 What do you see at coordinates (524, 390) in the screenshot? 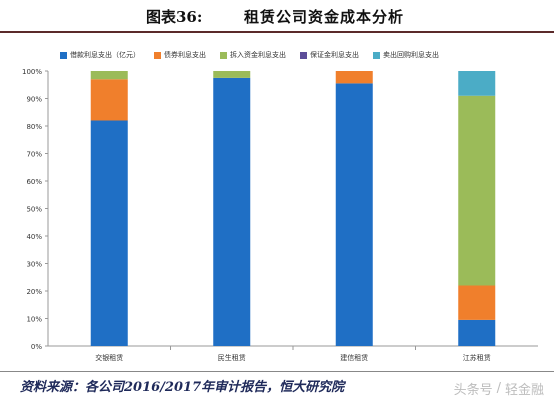
I see `watermark-right: 轻金融` at bounding box center [524, 390].